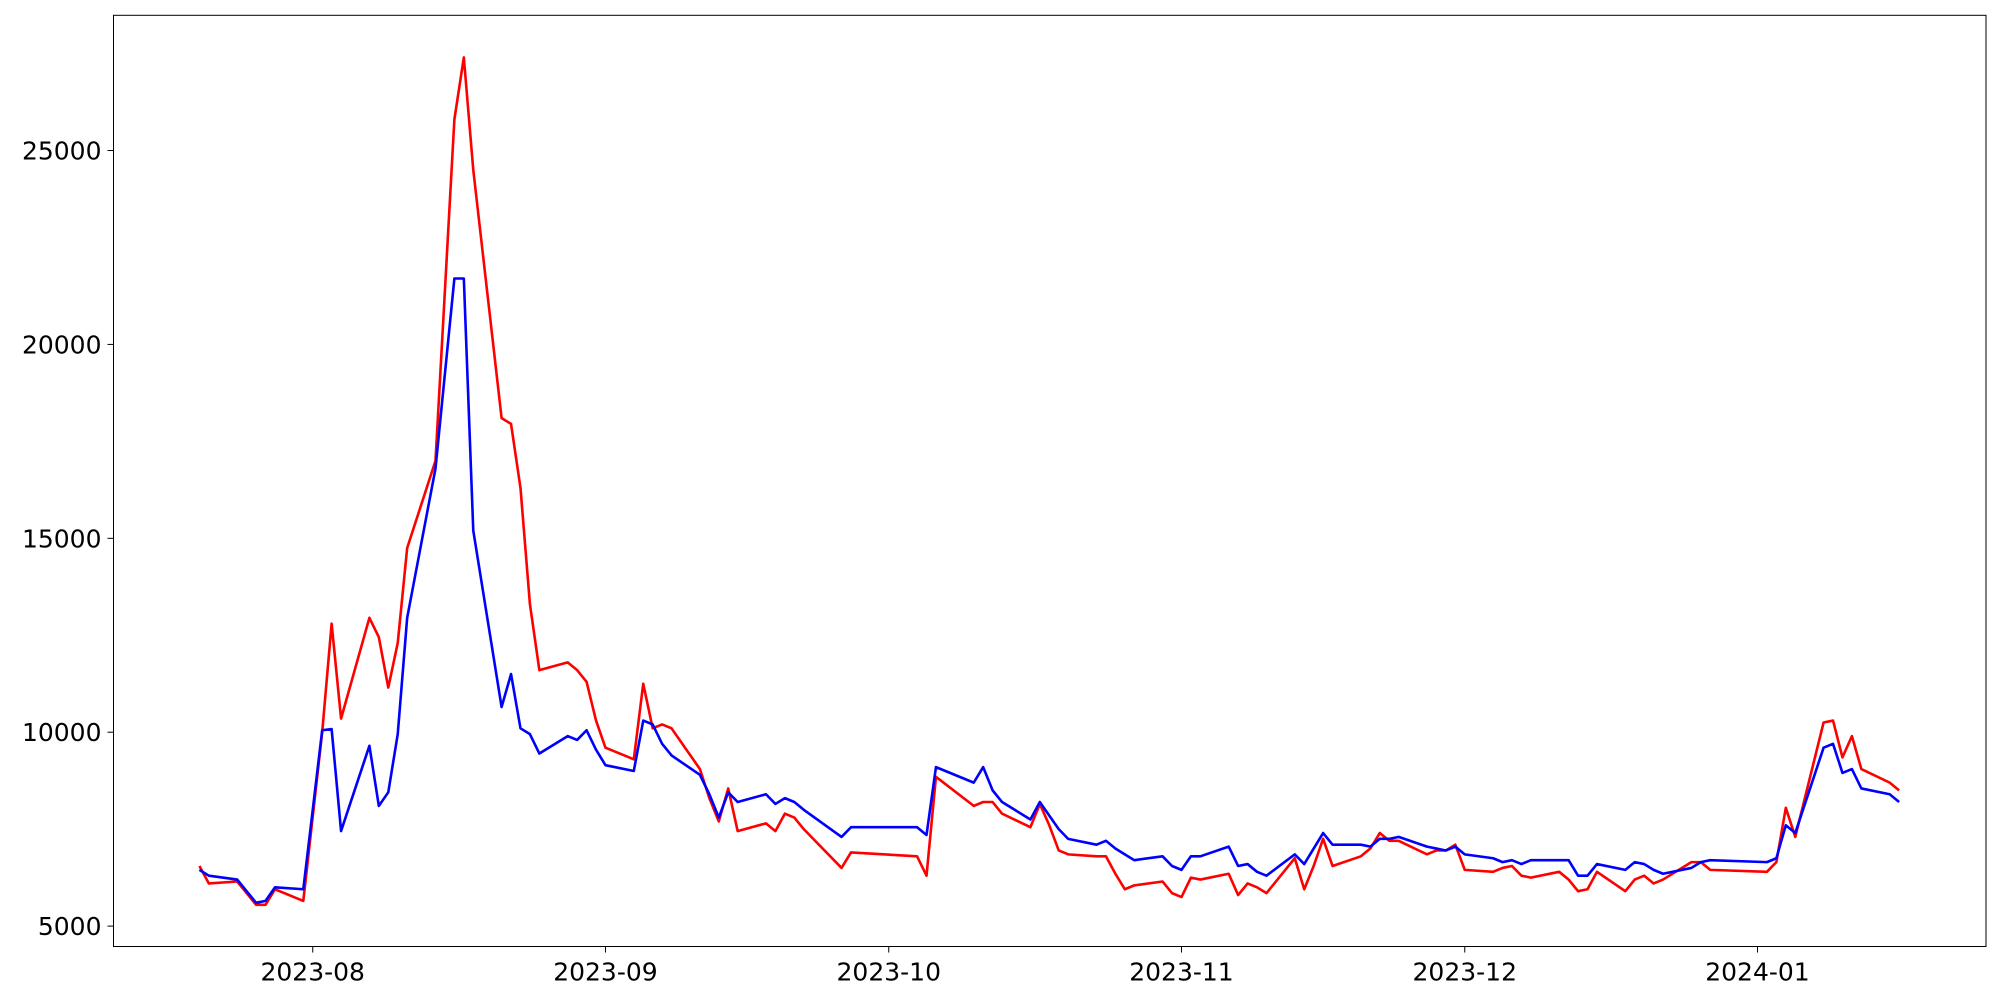 Image resolution: width=2000 pixels, height=1000 pixels. Describe the element at coordinates (313, 972) in the screenshot. I see `x-tick-label: 2023-08` at that location.